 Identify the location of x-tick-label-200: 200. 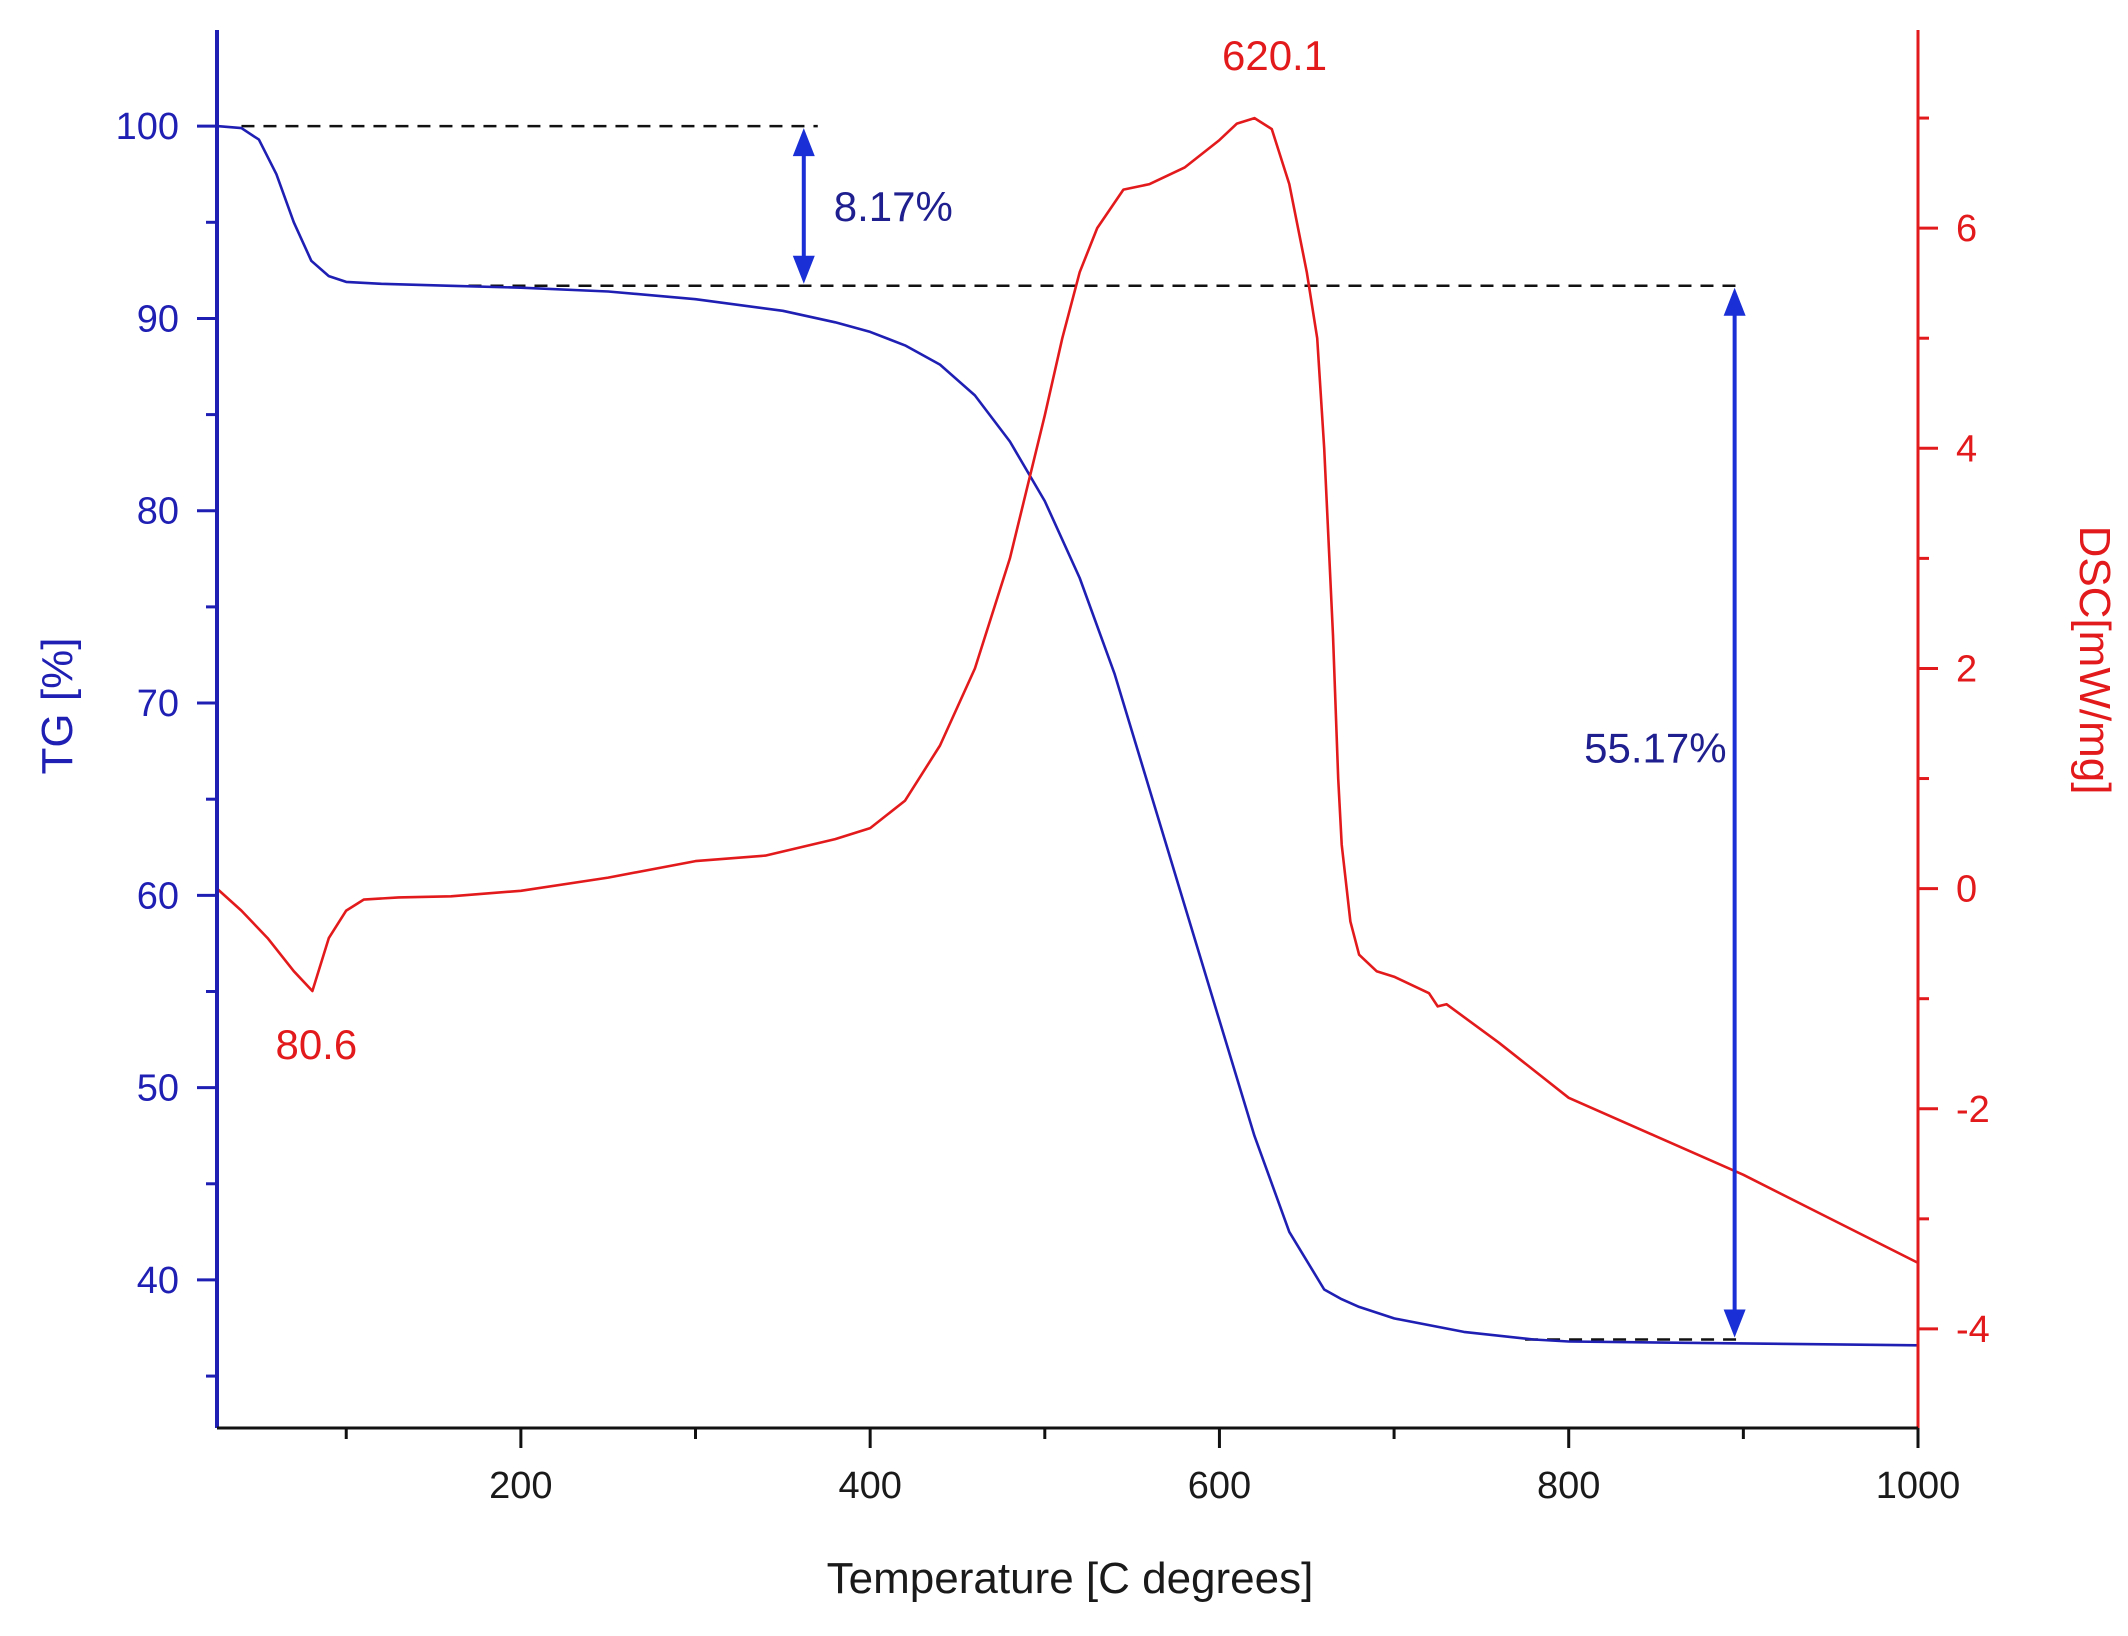
(520, 1486).